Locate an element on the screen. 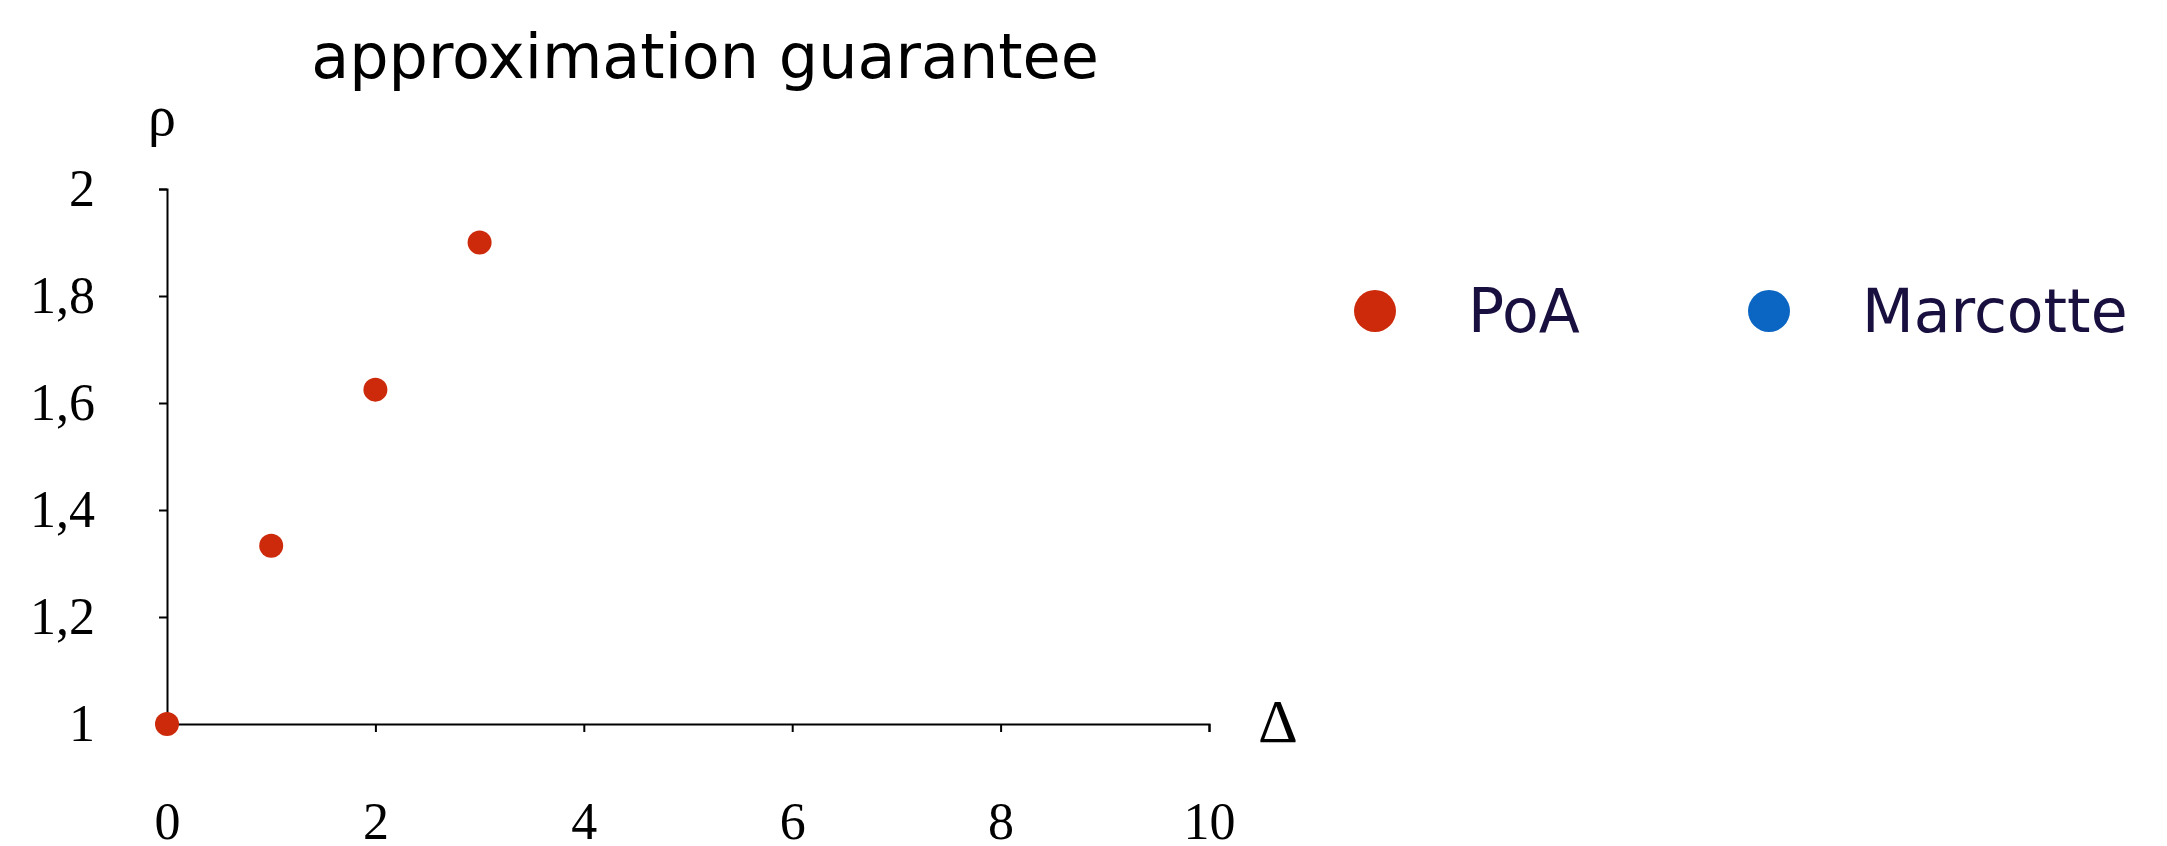 The height and width of the screenshot is (846, 2167). x-tick-label: 0 is located at coordinates (167, 819).